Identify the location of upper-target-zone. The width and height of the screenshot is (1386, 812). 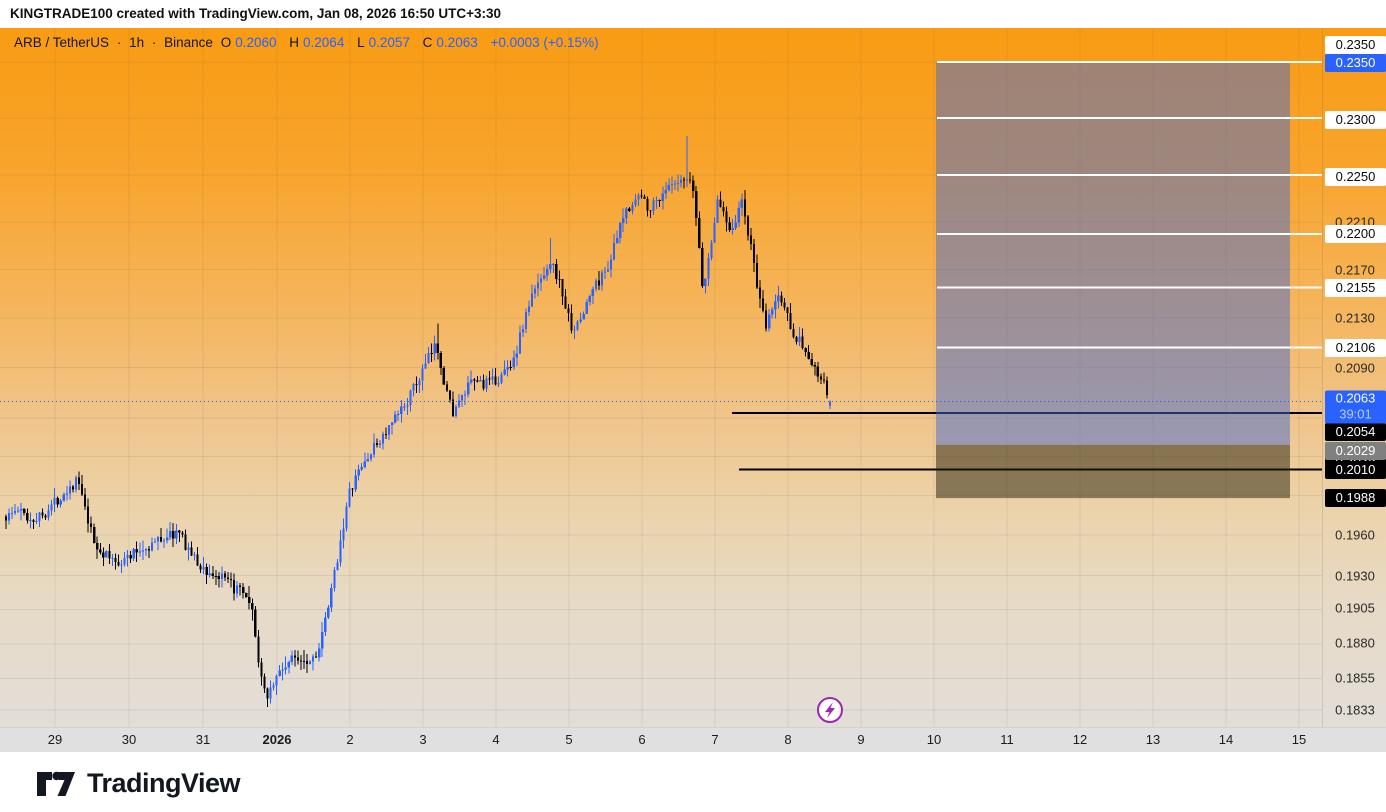
(1113, 253).